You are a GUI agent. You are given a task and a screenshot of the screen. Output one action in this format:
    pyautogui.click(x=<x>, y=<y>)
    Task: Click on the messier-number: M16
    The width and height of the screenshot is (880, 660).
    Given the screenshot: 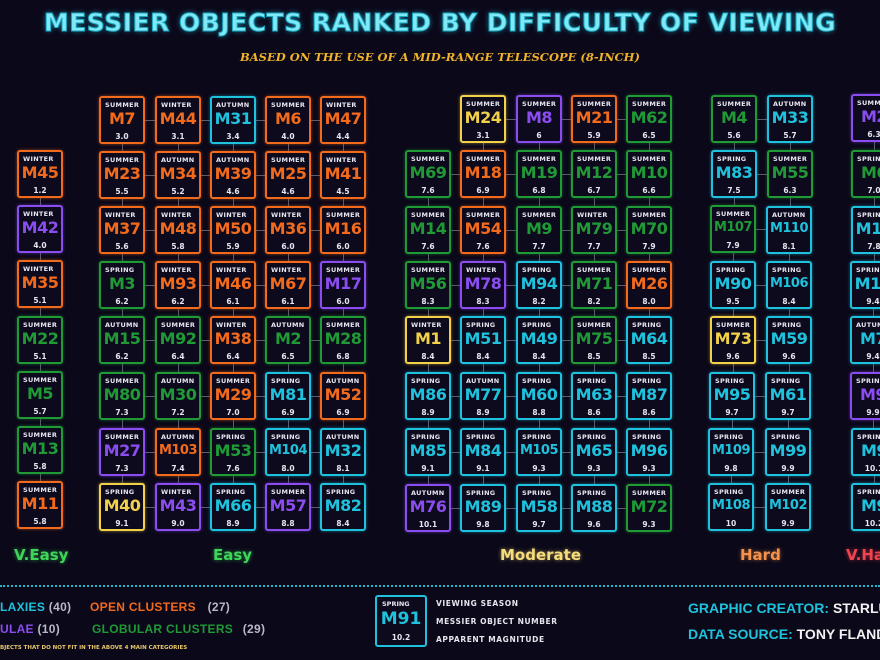 What is the action you would take?
    pyautogui.click(x=343, y=228)
    